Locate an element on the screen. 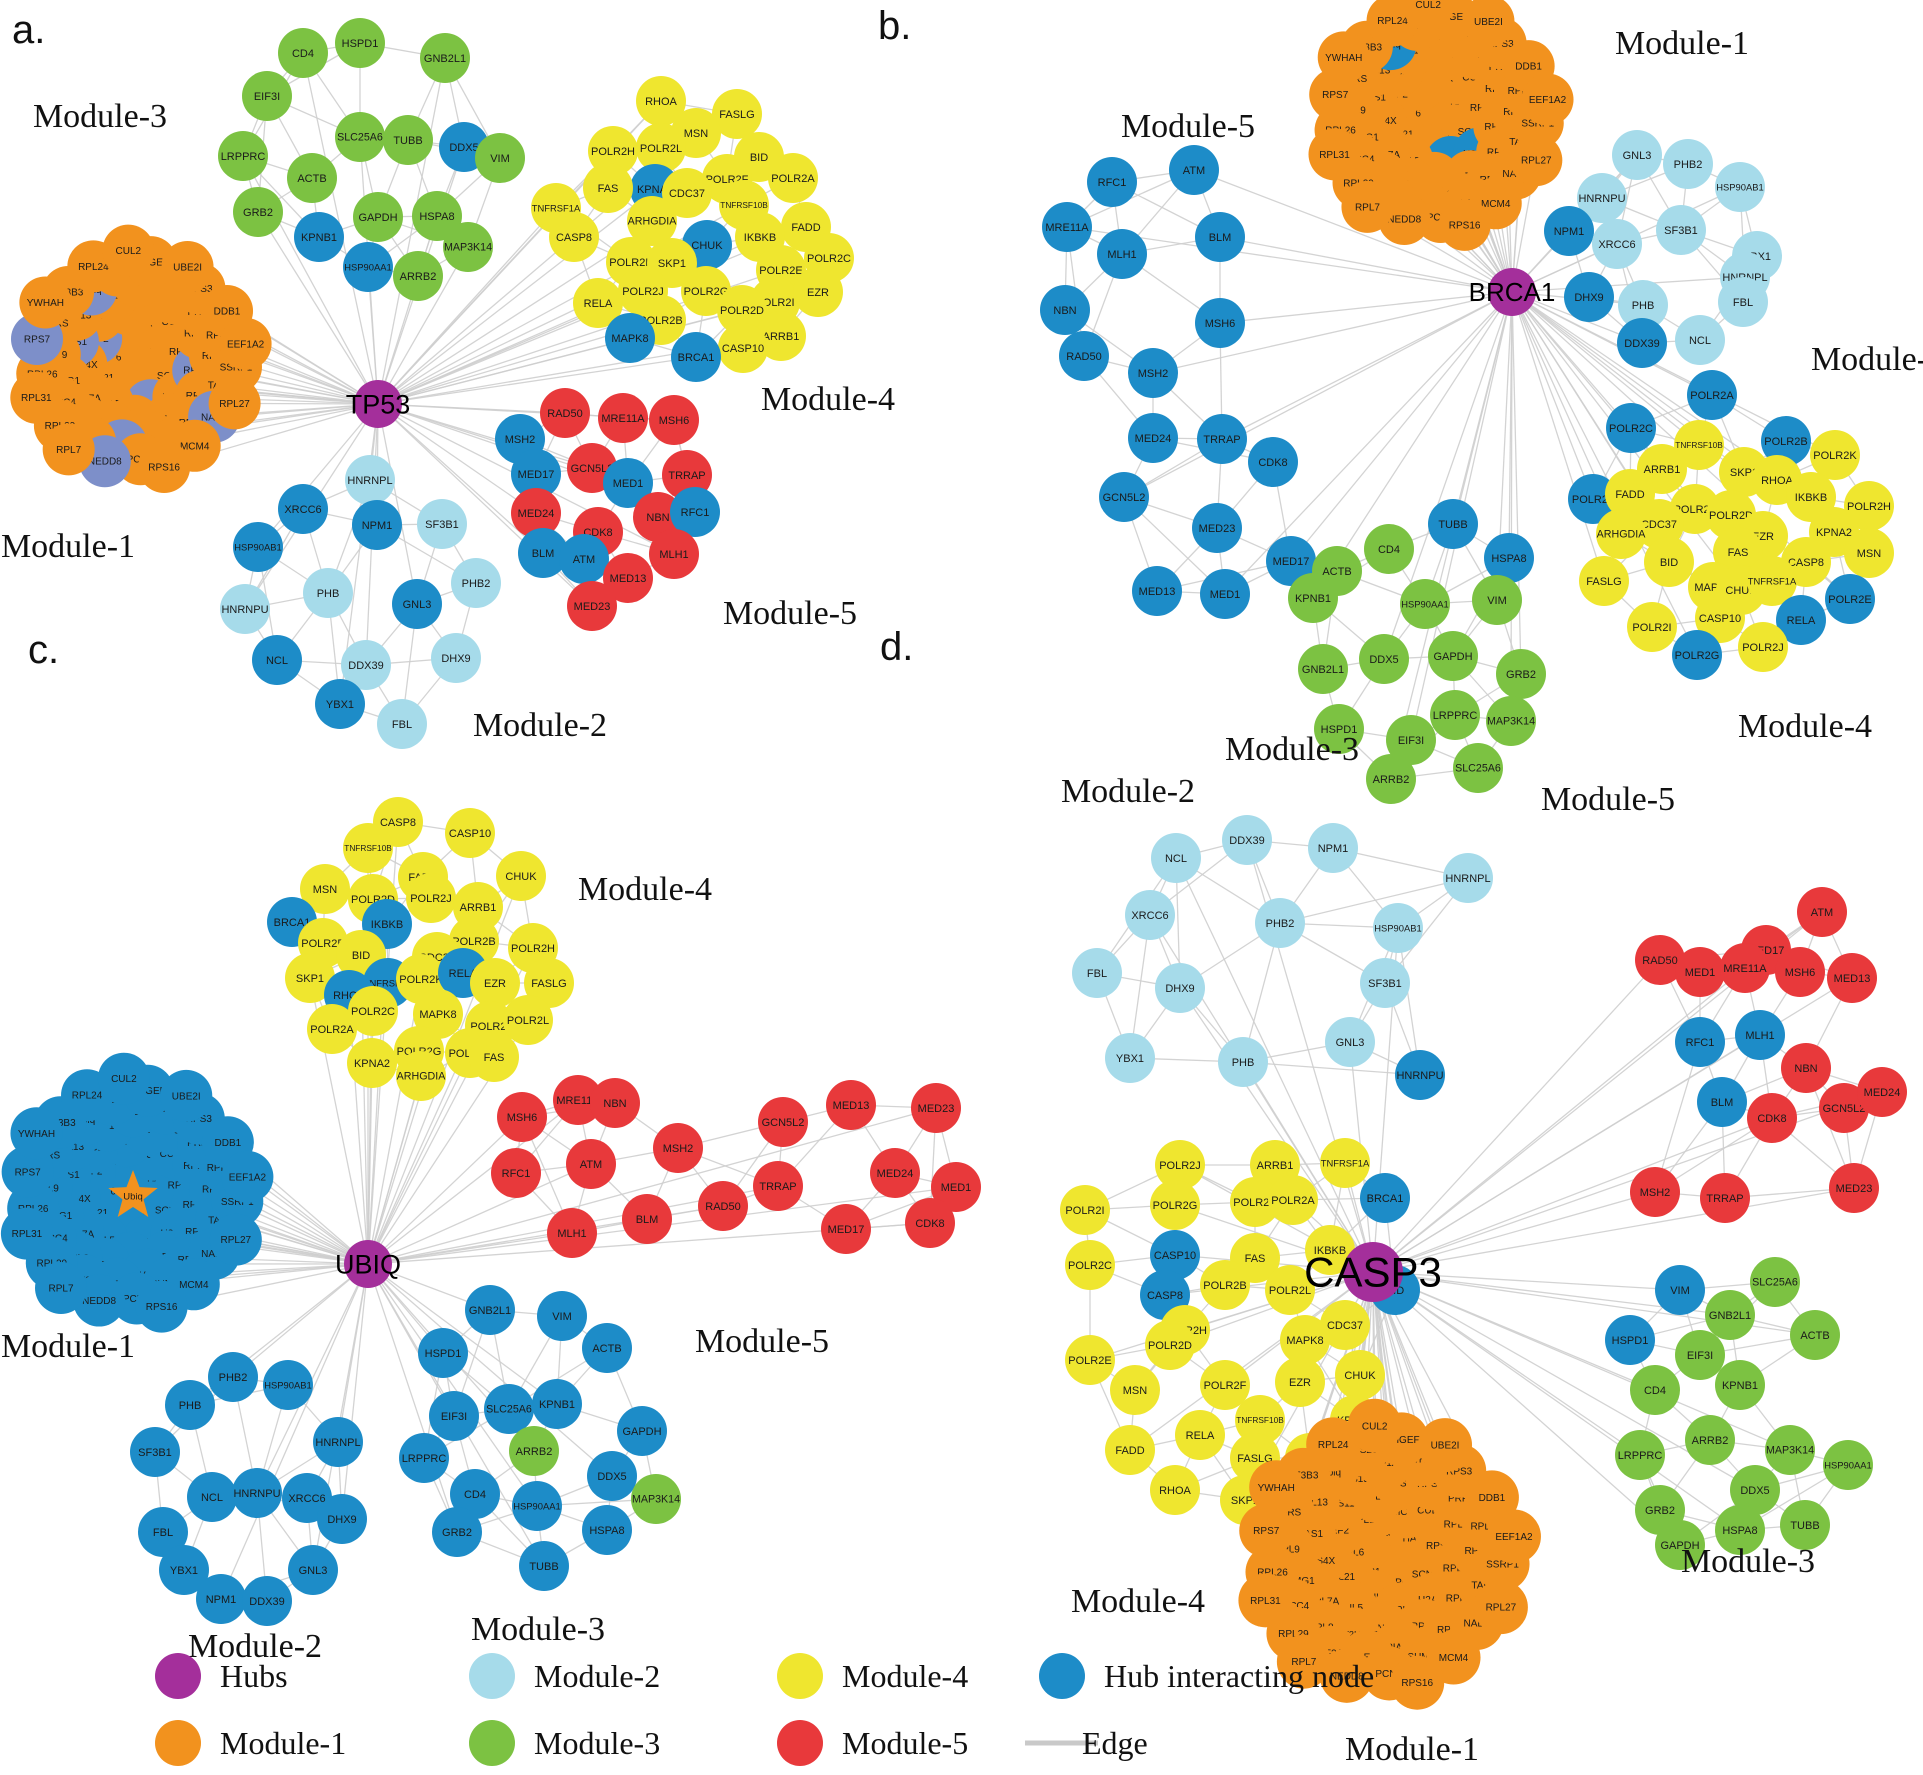  node-label-SSRP1: SSRP1 is located at coordinates (237, 1202).